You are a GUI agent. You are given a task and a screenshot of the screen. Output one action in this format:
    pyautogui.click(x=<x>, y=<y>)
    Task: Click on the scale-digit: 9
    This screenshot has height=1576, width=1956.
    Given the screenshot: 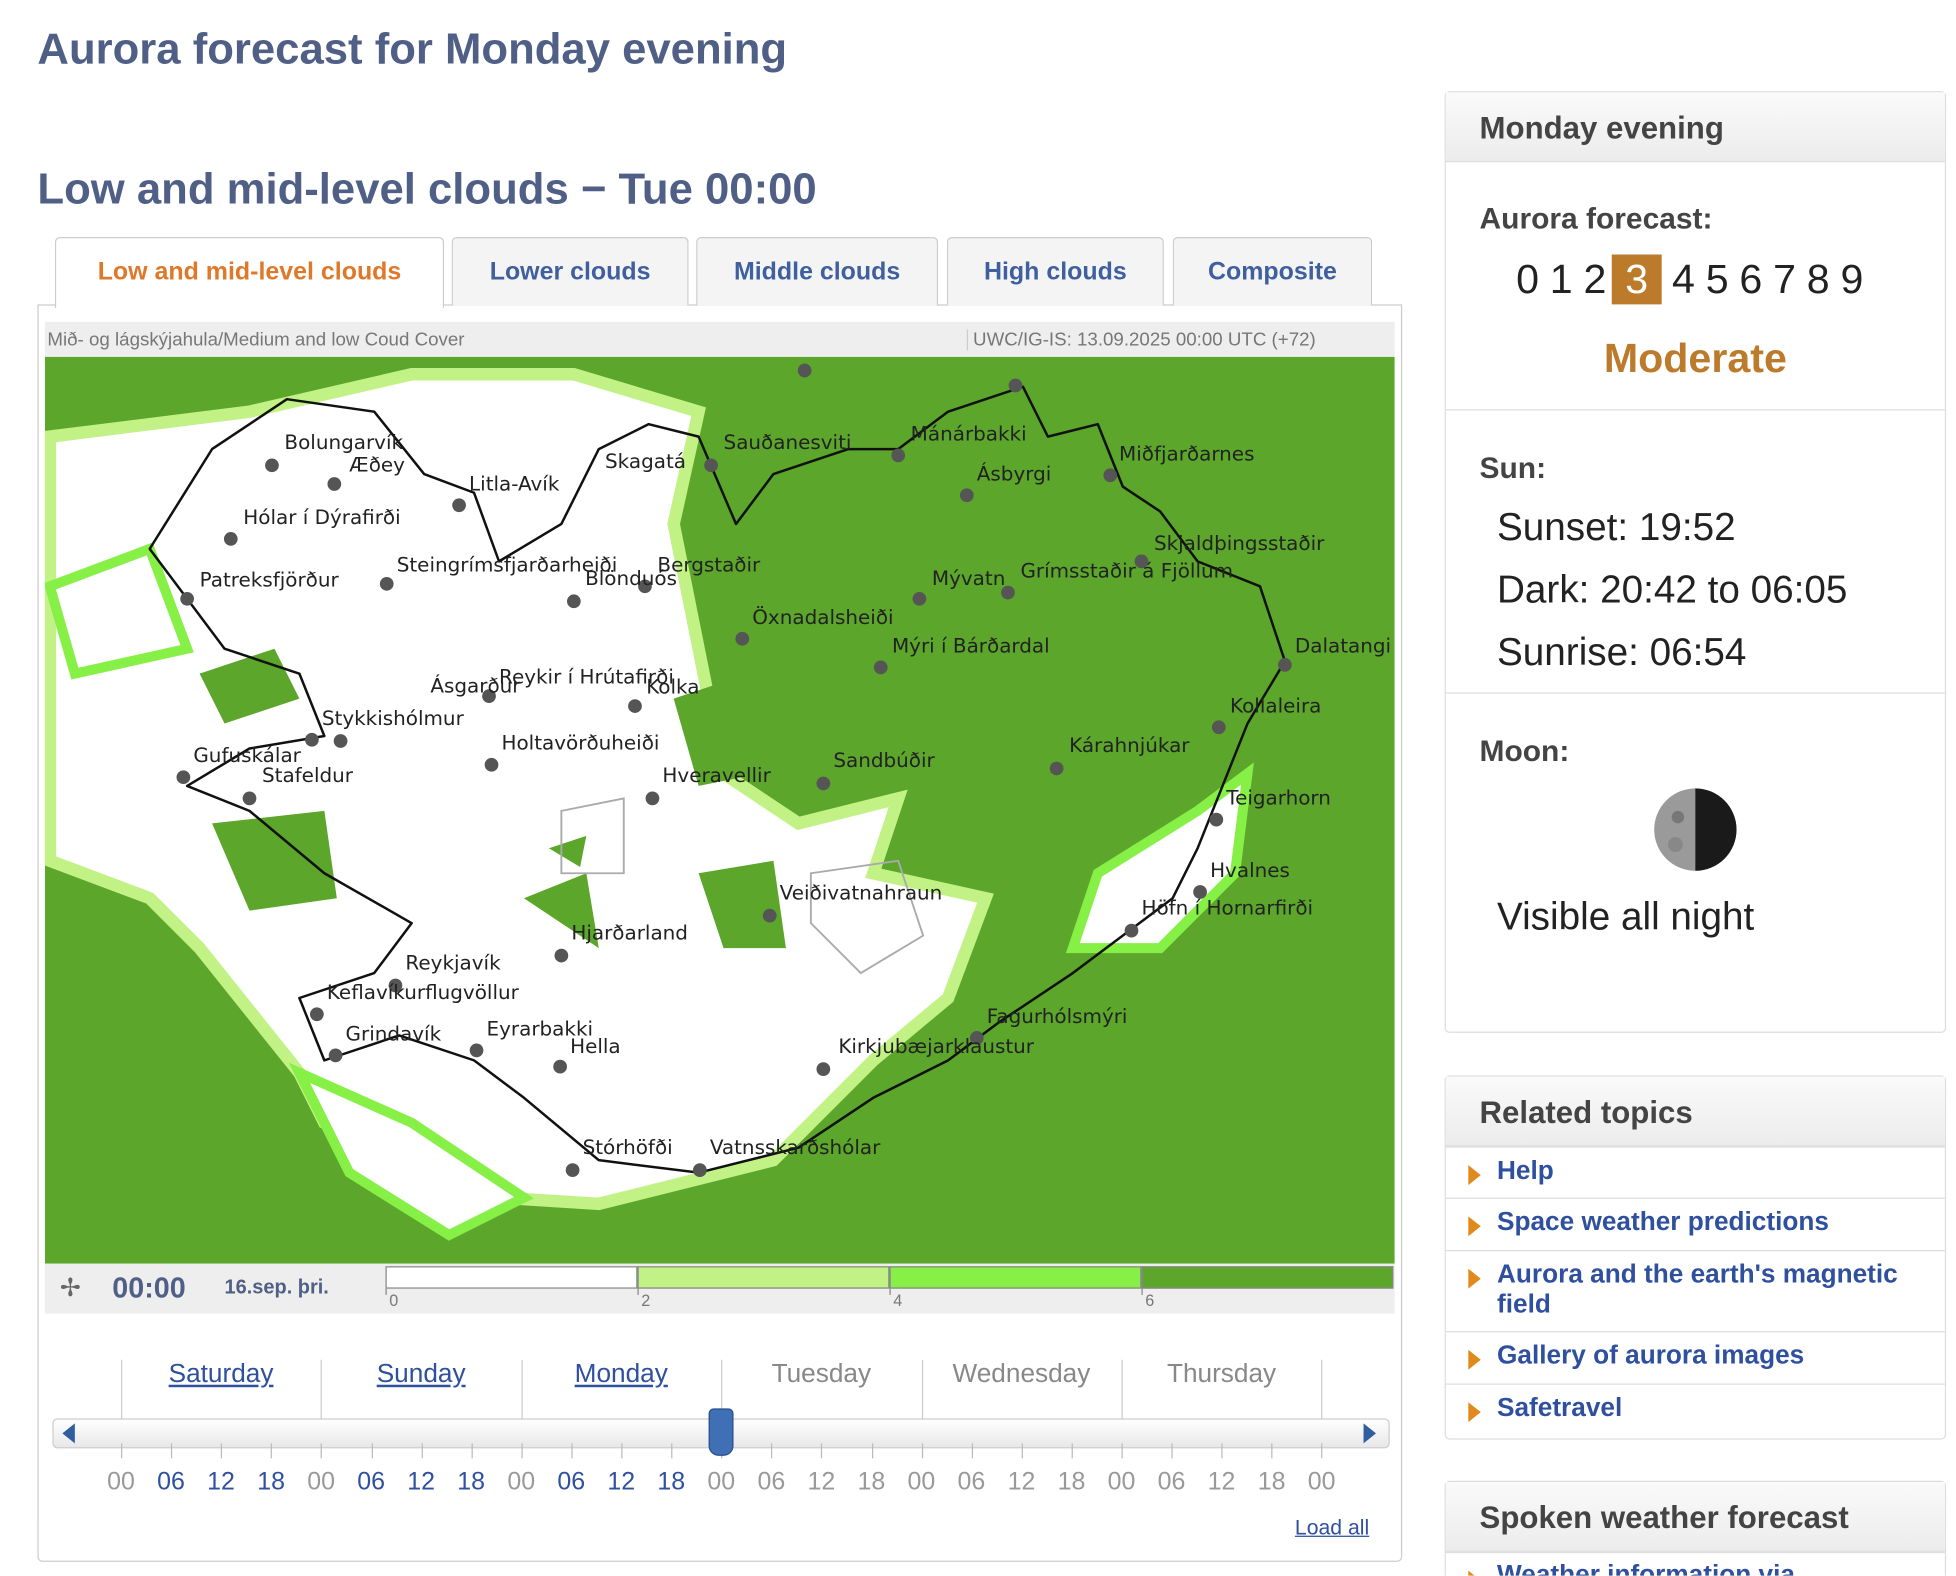 What is the action you would take?
    pyautogui.click(x=1852, y=278)
    